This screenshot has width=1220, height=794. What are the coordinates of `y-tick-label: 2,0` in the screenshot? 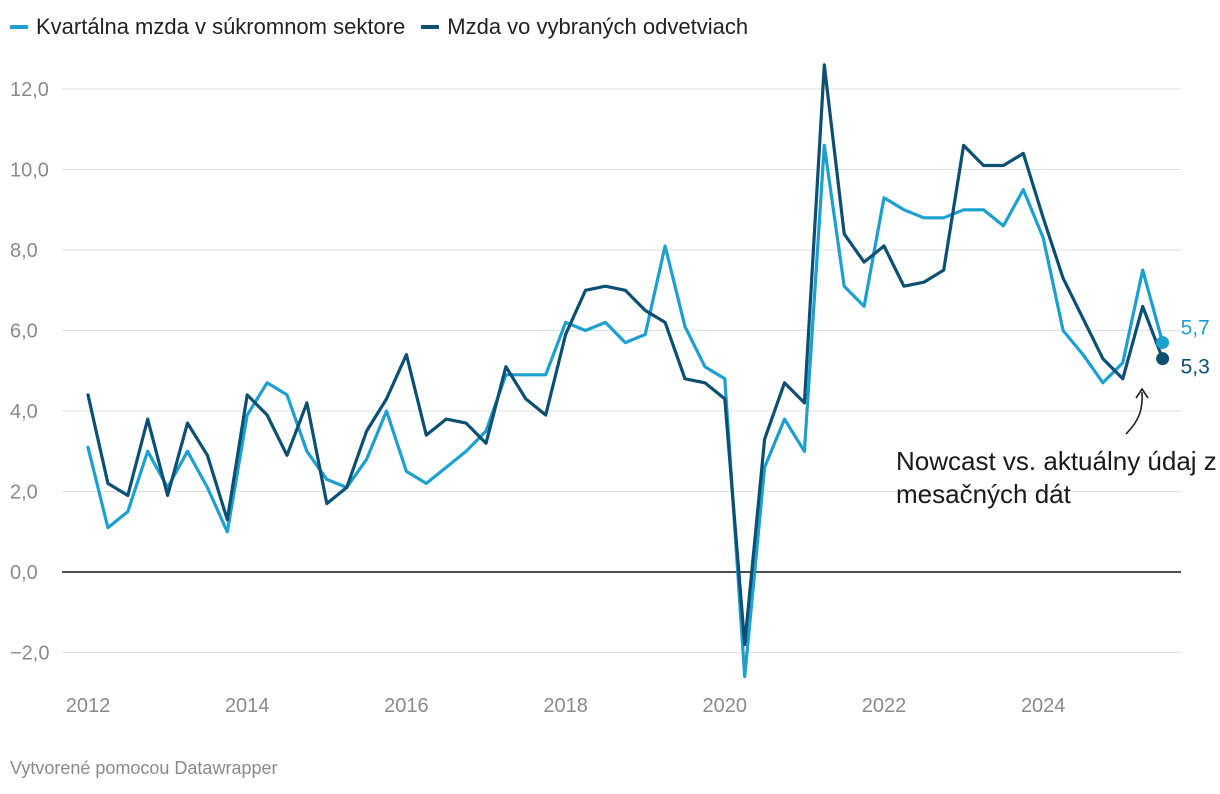 It's located at (24, 493).